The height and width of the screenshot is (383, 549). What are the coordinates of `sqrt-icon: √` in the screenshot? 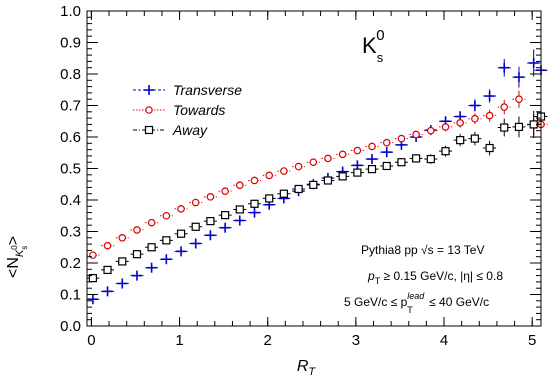 It's located at (424, 250).